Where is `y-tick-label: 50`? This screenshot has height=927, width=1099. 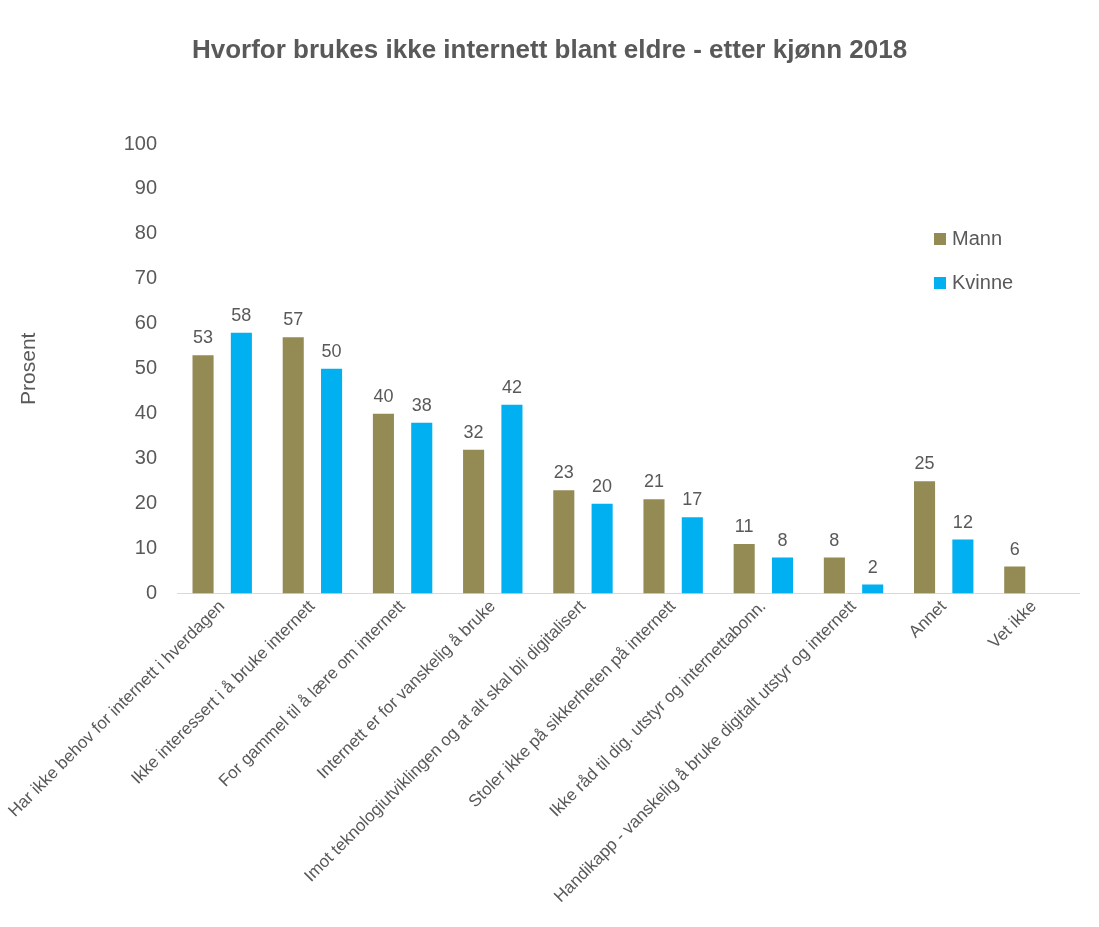
y-tick-label: 50 is located at coordinates (146, 367).